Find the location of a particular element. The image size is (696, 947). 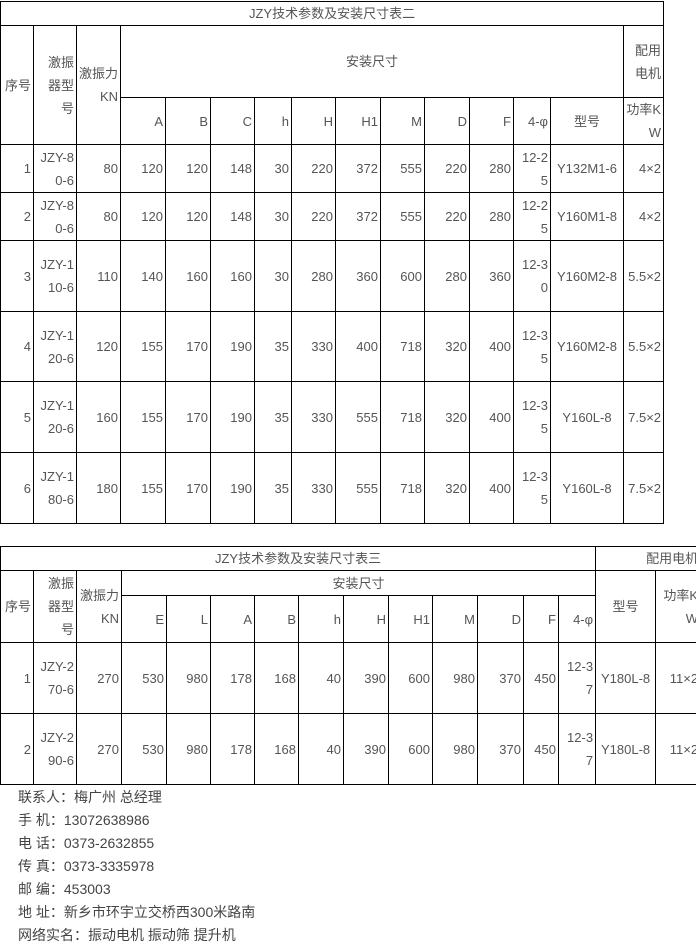

contact-postcode: 邮 编：453003 is located at coordinates (136, 889).